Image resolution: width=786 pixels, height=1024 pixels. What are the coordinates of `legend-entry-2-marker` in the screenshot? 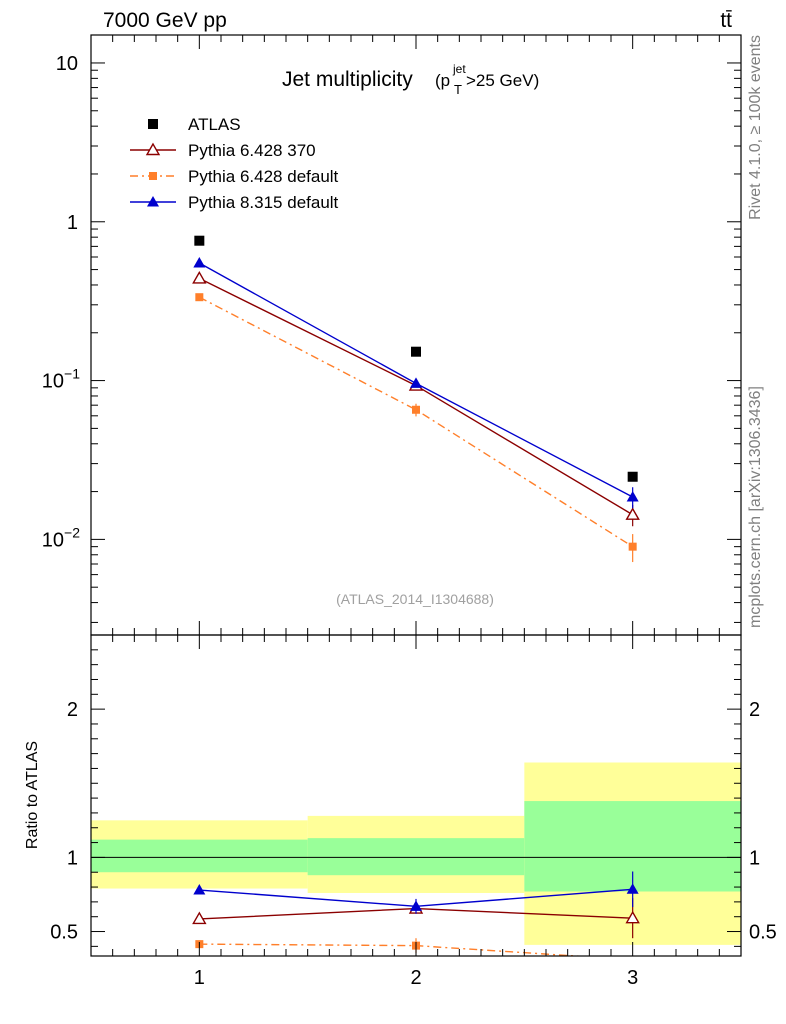 It's located at (153, 176).